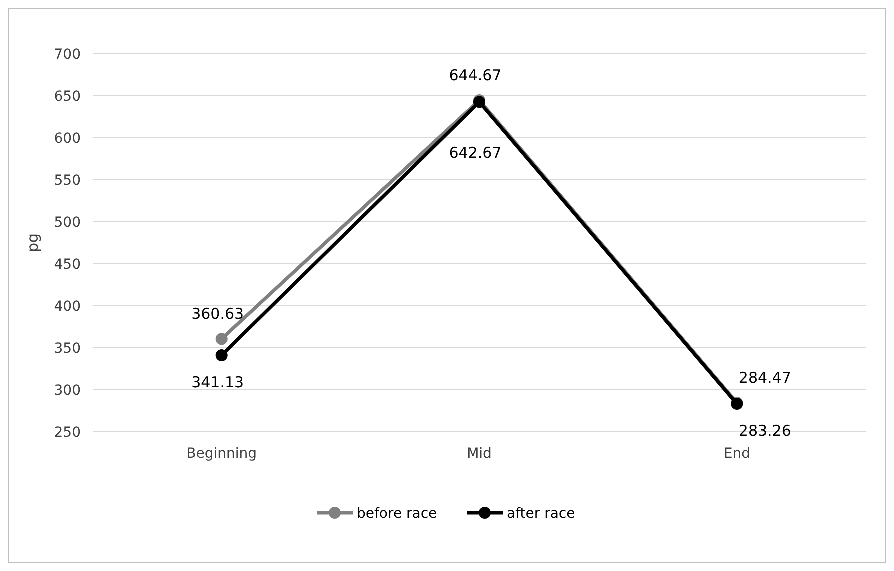 This screenshot has width=894, height=571. What do you see at coordinates (475, 153) in the screenshot?
I see `data-label: 642.67` at bounding box center [475, 153].